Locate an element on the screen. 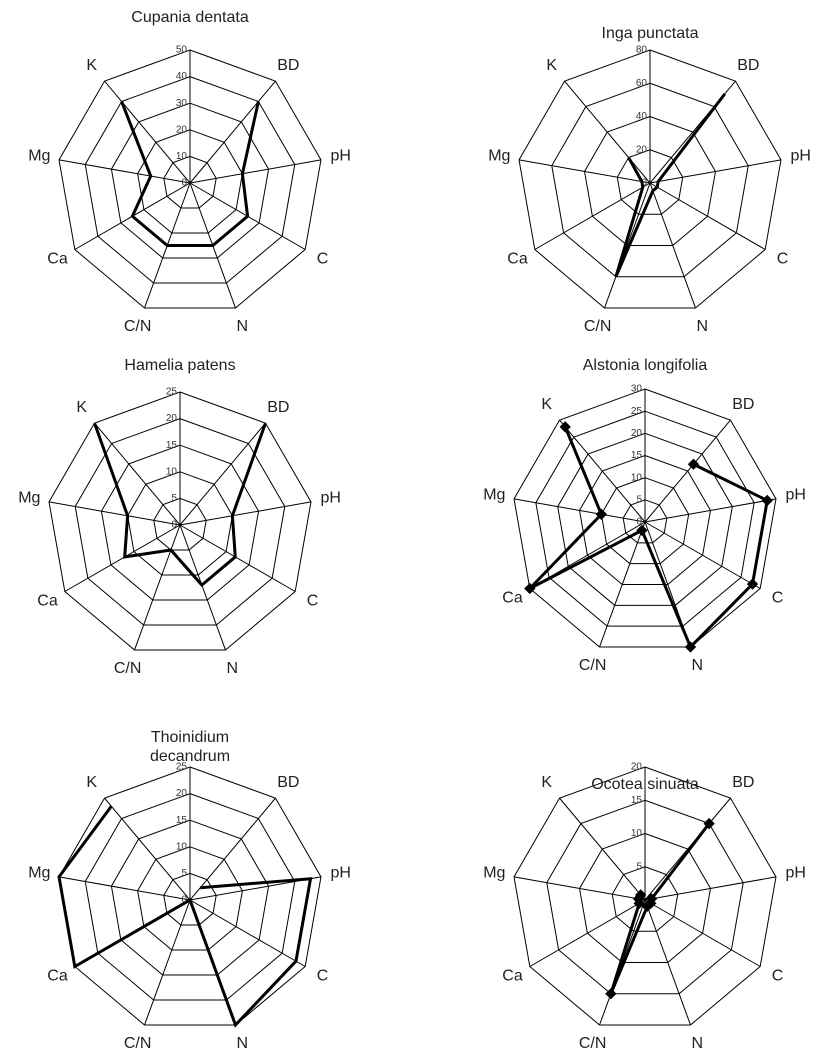 The height and width of the screenshot is (1059, 827). tick-label: 30 is located at coordinates (182, 103).